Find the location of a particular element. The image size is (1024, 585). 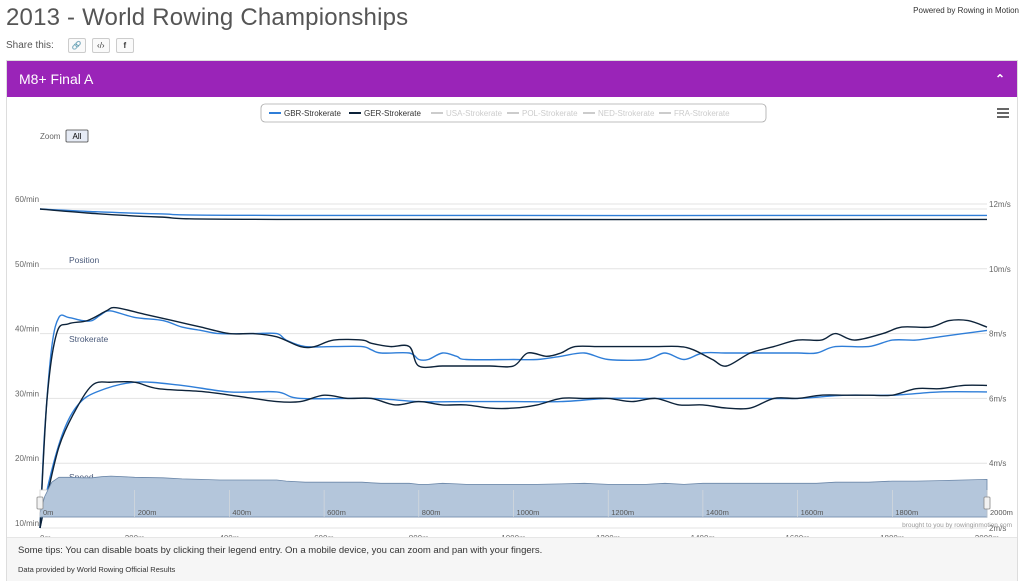

x-tick-label: 1200m is located at coordinates (608, 535).